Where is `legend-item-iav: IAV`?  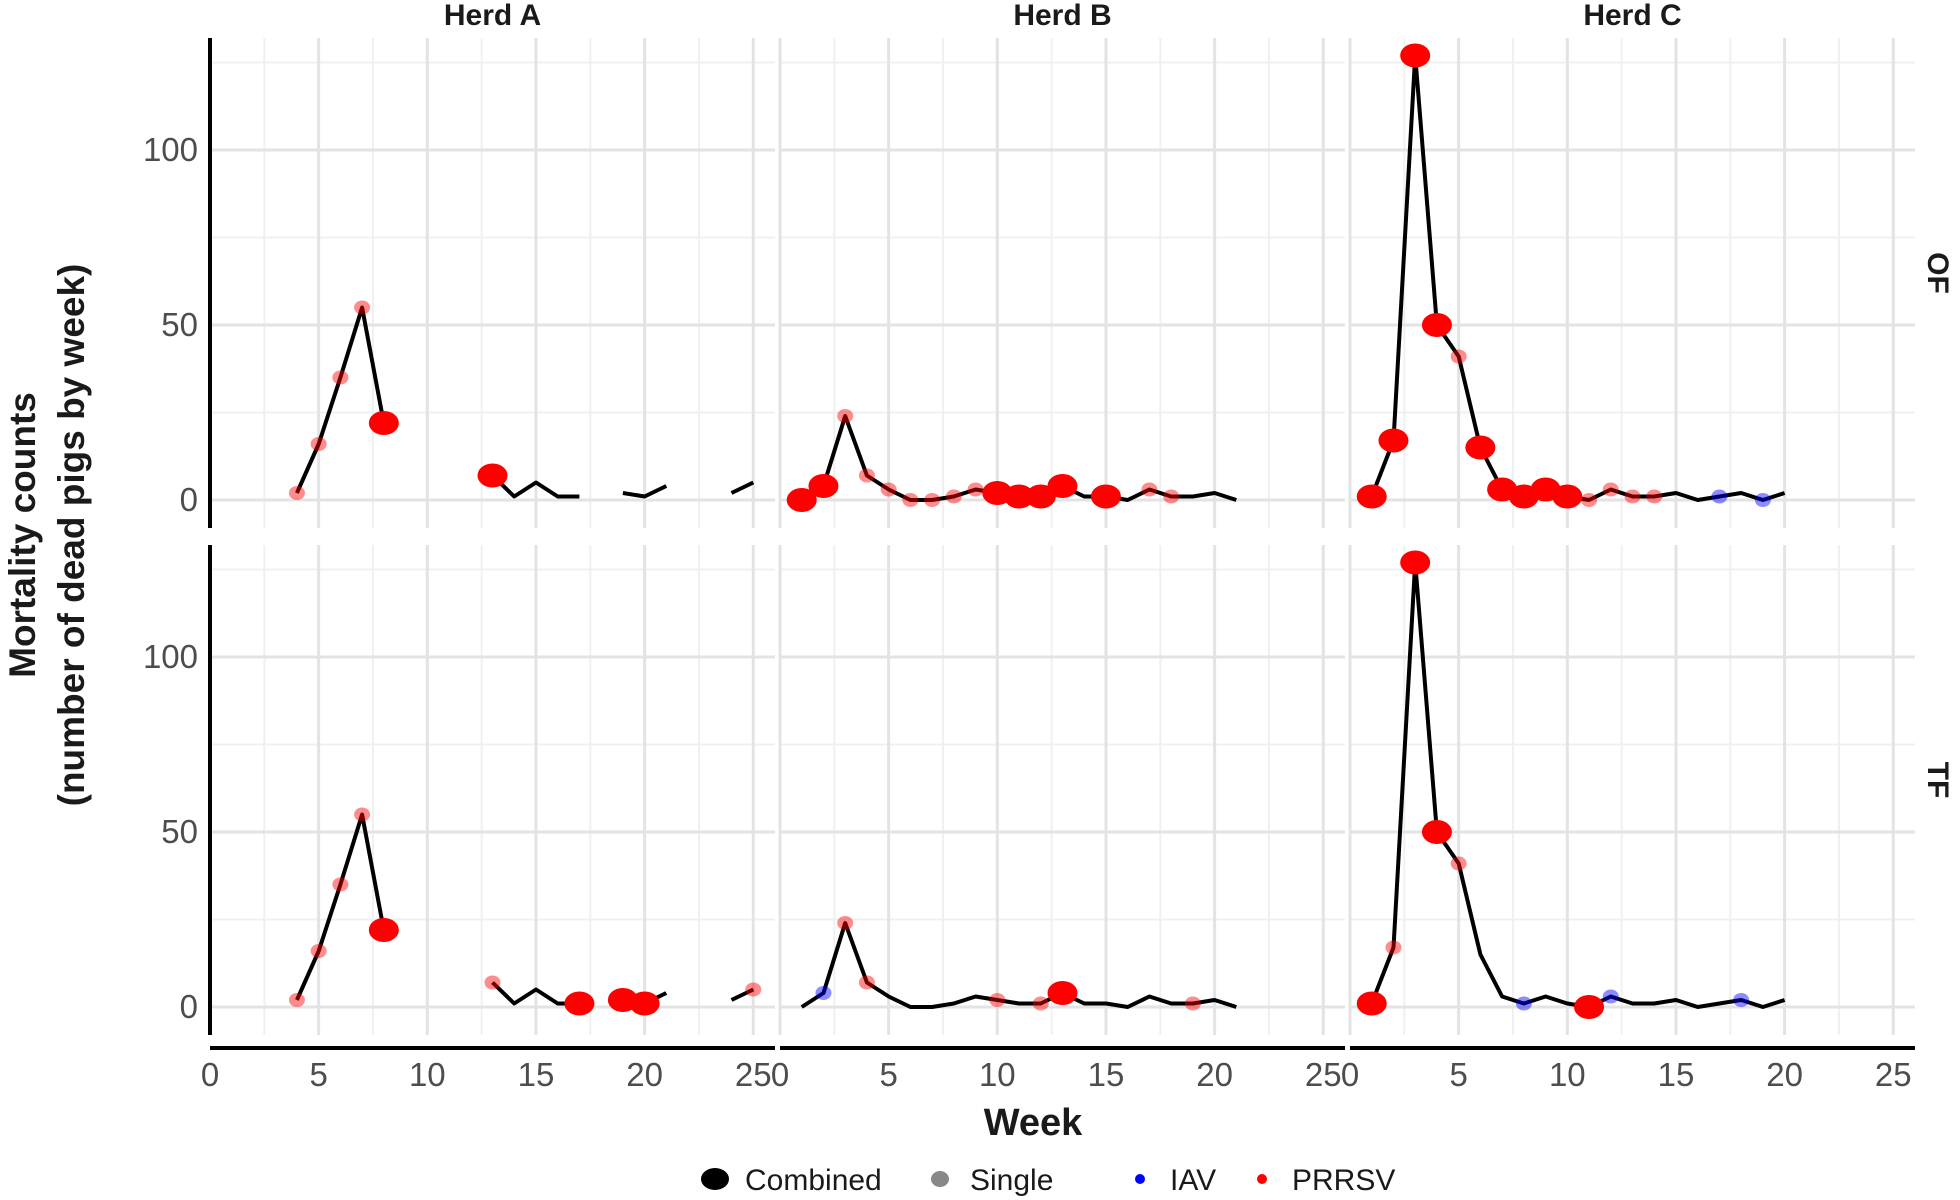
legend-item-iav: IAV is located at coordinates (1175, 1180).